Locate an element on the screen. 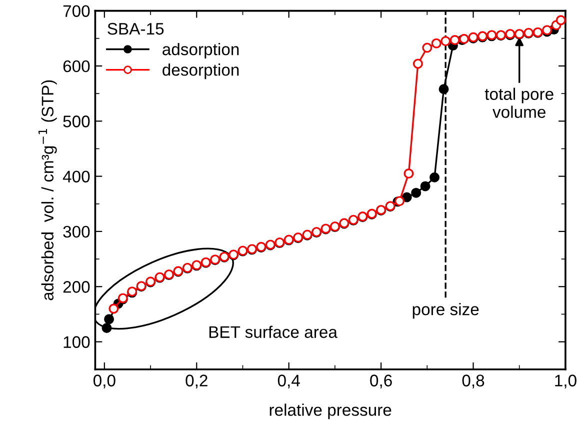 The height and width of the screenshot is (432, 577). y-tick-label: 400 is located at coordinates (76, 176).